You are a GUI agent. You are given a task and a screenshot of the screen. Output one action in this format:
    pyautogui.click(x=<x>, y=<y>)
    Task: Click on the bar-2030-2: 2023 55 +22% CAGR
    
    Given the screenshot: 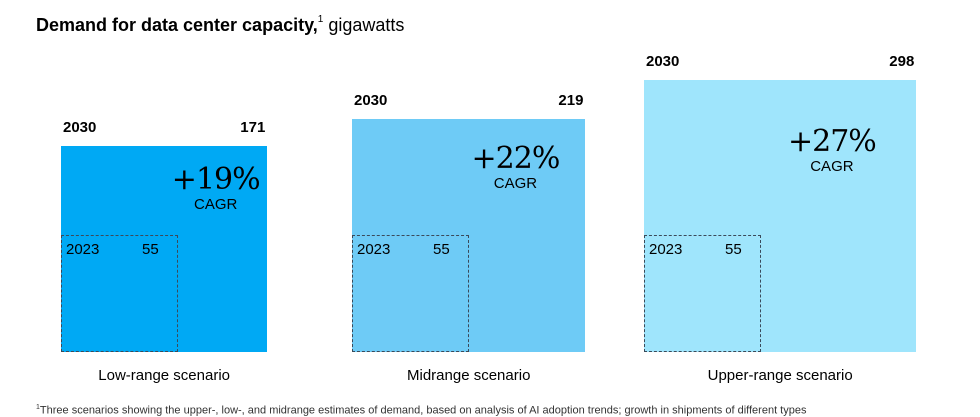 What is the action you would take?
    pyautogui.click(x=469, y=235)
    